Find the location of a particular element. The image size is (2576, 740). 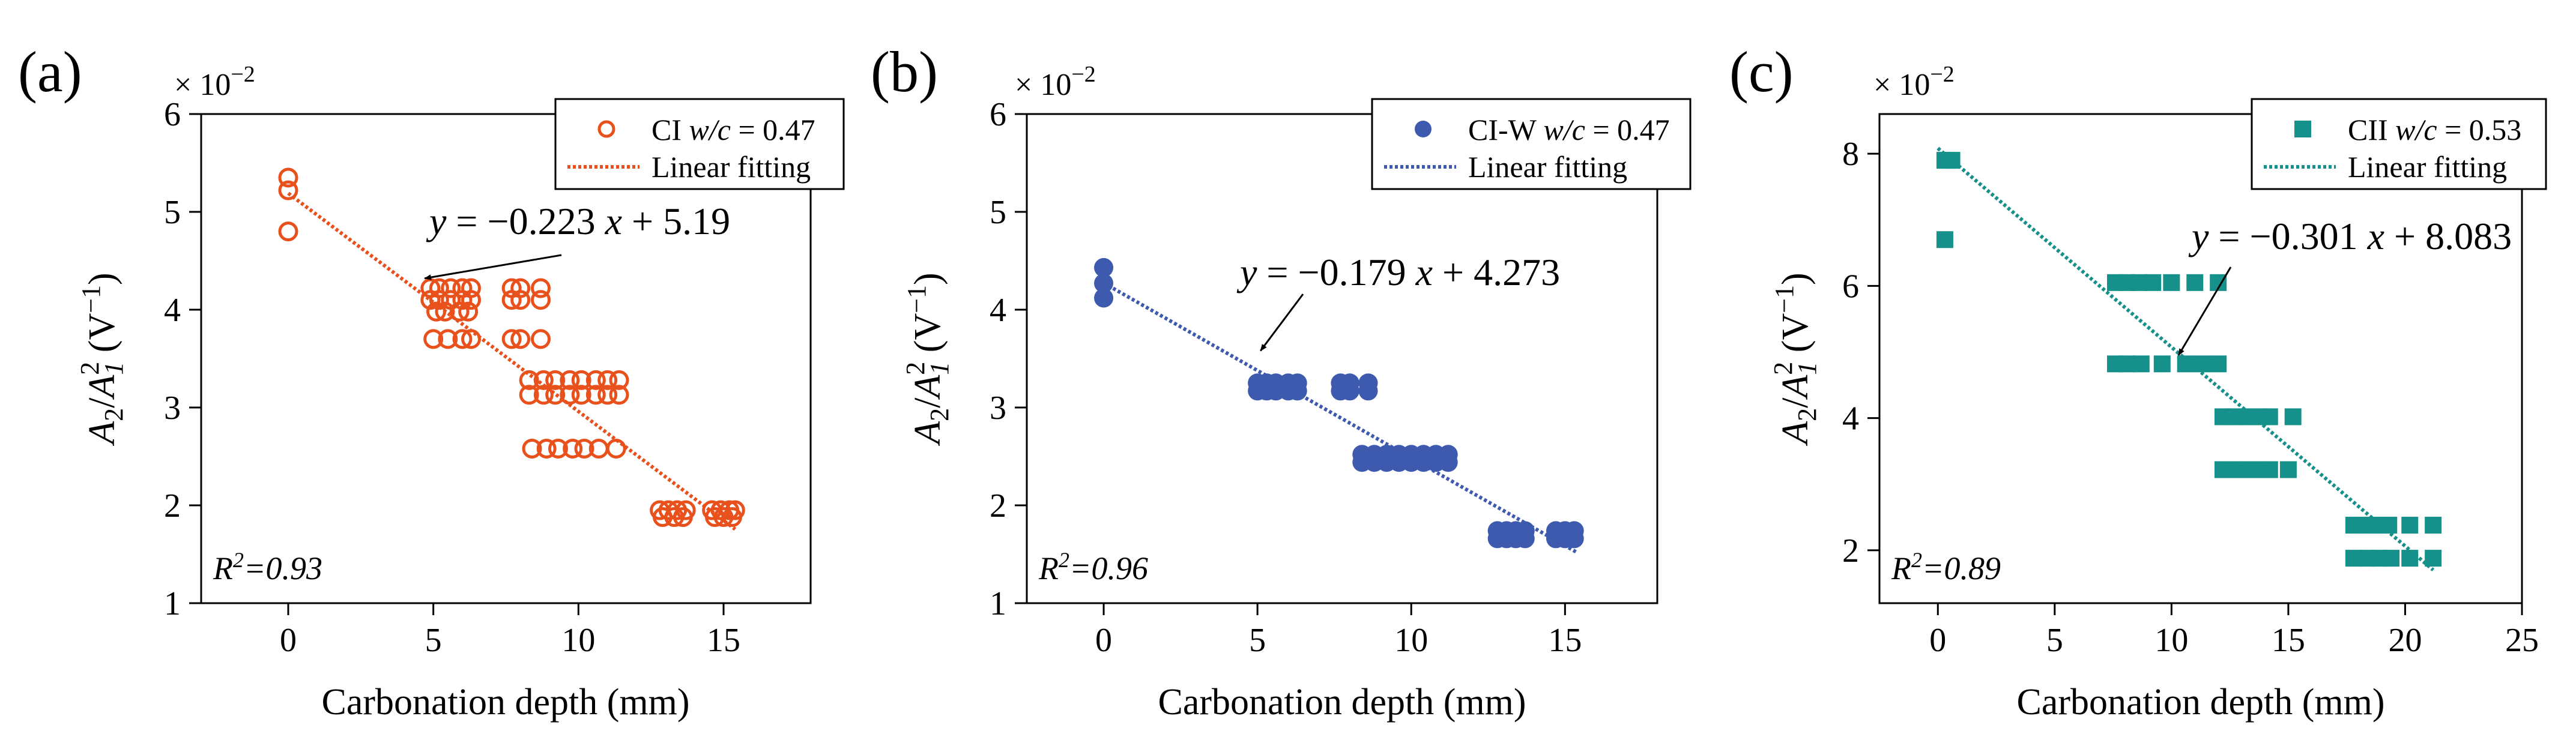

y-ticks: 2 4 6 8 is located at coordinates (1860, 353).